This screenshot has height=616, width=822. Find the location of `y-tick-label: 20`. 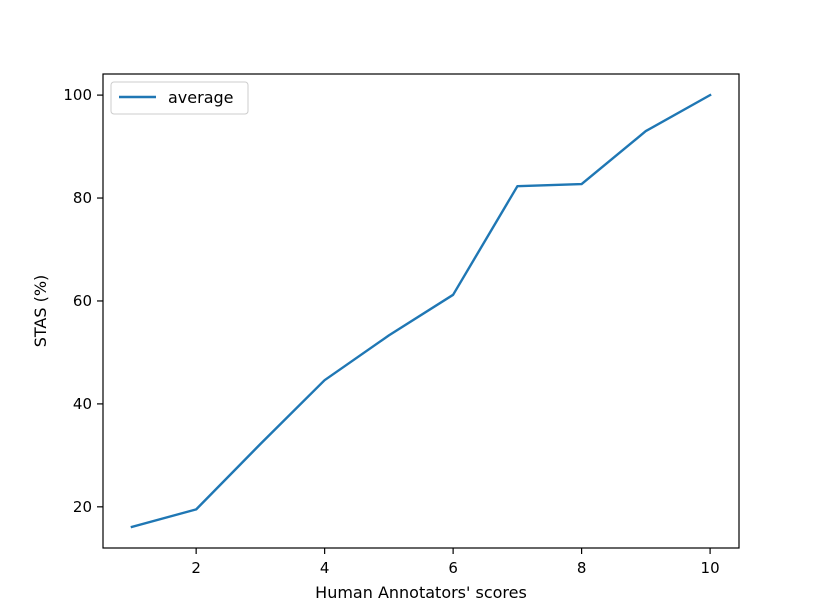

y-tick-label: 20 is located at coordinates (82, 507).